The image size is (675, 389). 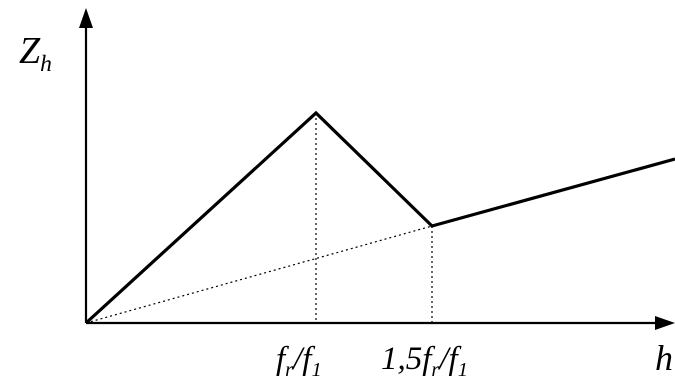 What do you see at coordinates (289, 370) in the screenshot?
I see `tick-resonance-sub-r: r` at bounding box center [289, 370].